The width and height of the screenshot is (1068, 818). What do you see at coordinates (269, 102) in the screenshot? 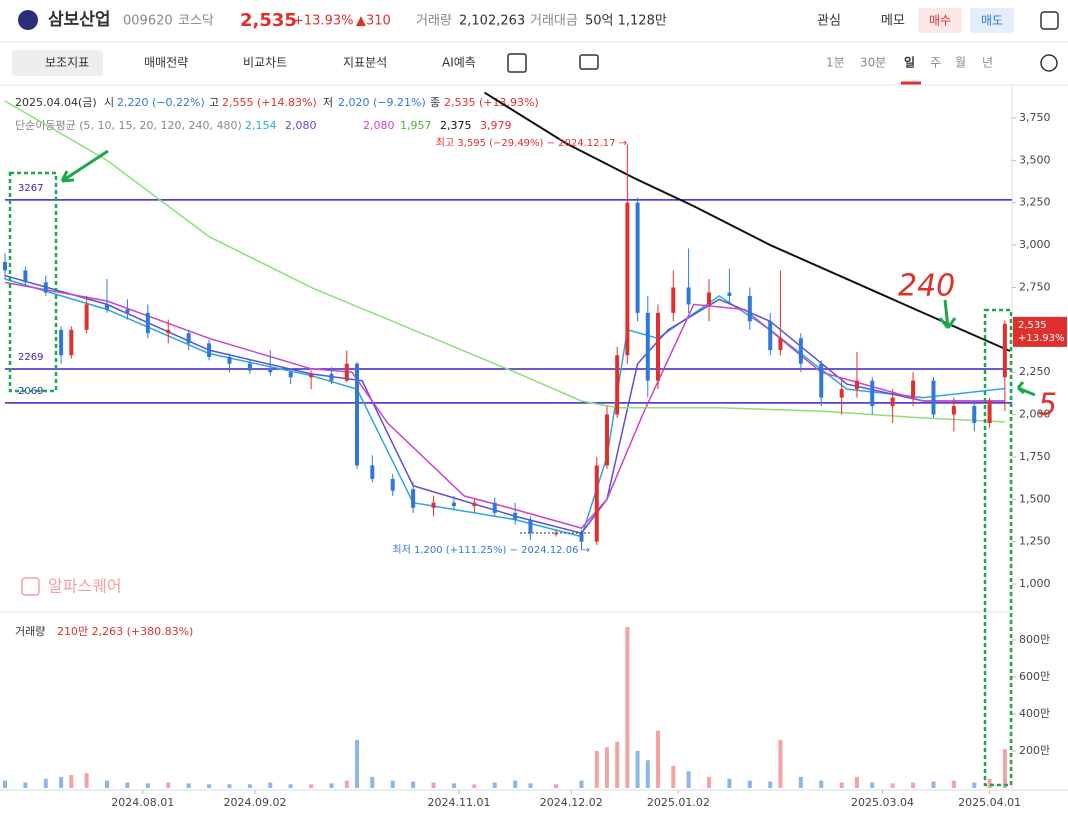
I see `legend-high: 2,555 (+14.83%)` at bounding box center [269, 102].